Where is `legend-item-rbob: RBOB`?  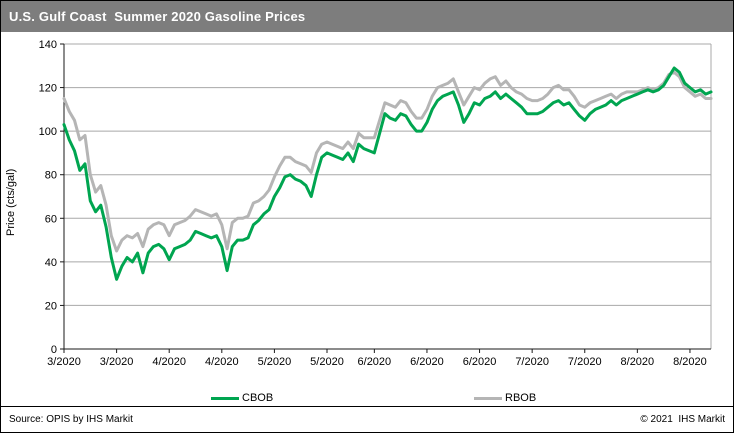
legend-item-rbob: RBOB is located at coordinates (505, 398).